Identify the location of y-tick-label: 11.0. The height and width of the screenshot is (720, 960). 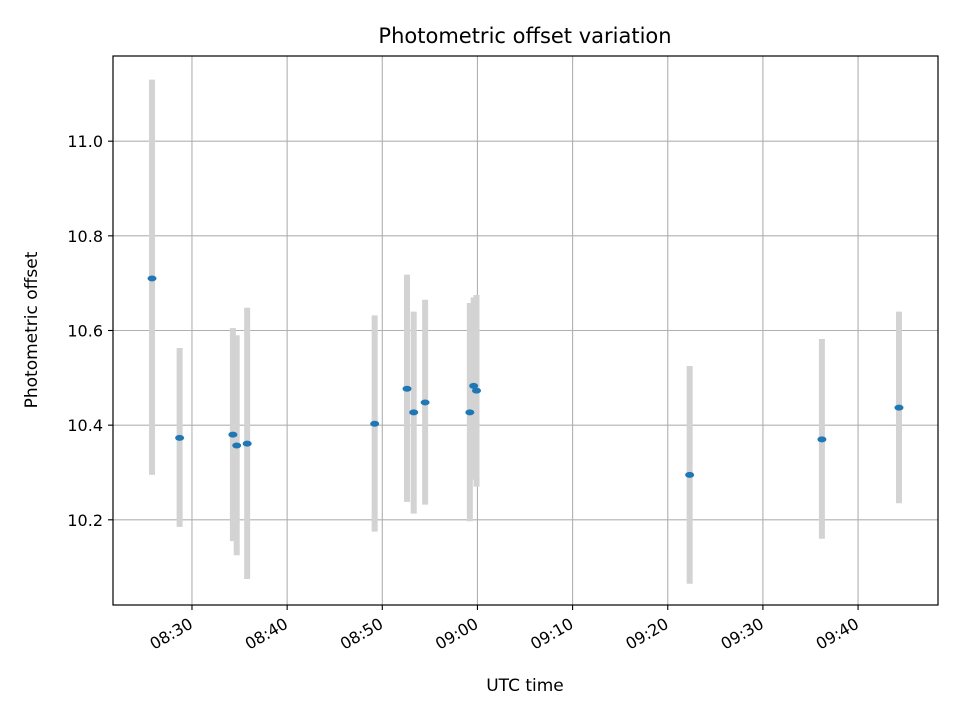
(85, 141).